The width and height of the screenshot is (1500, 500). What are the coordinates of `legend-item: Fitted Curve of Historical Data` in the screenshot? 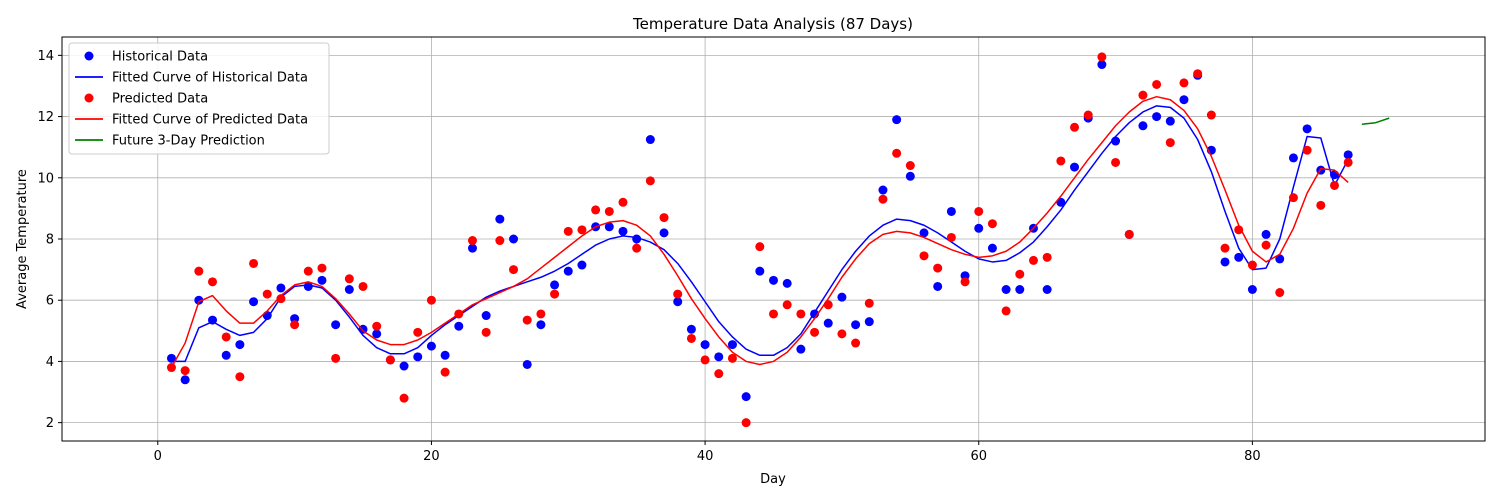 It's located at (191, 78).